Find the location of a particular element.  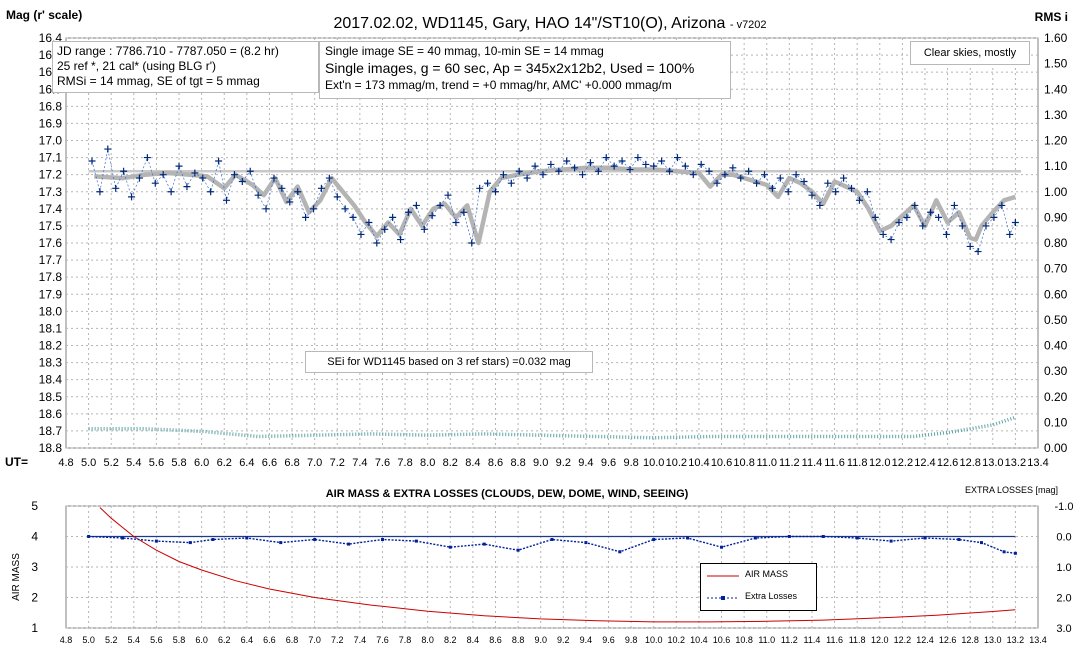

top-ytick-left: 18.6 is located at coordinates (51, 414).